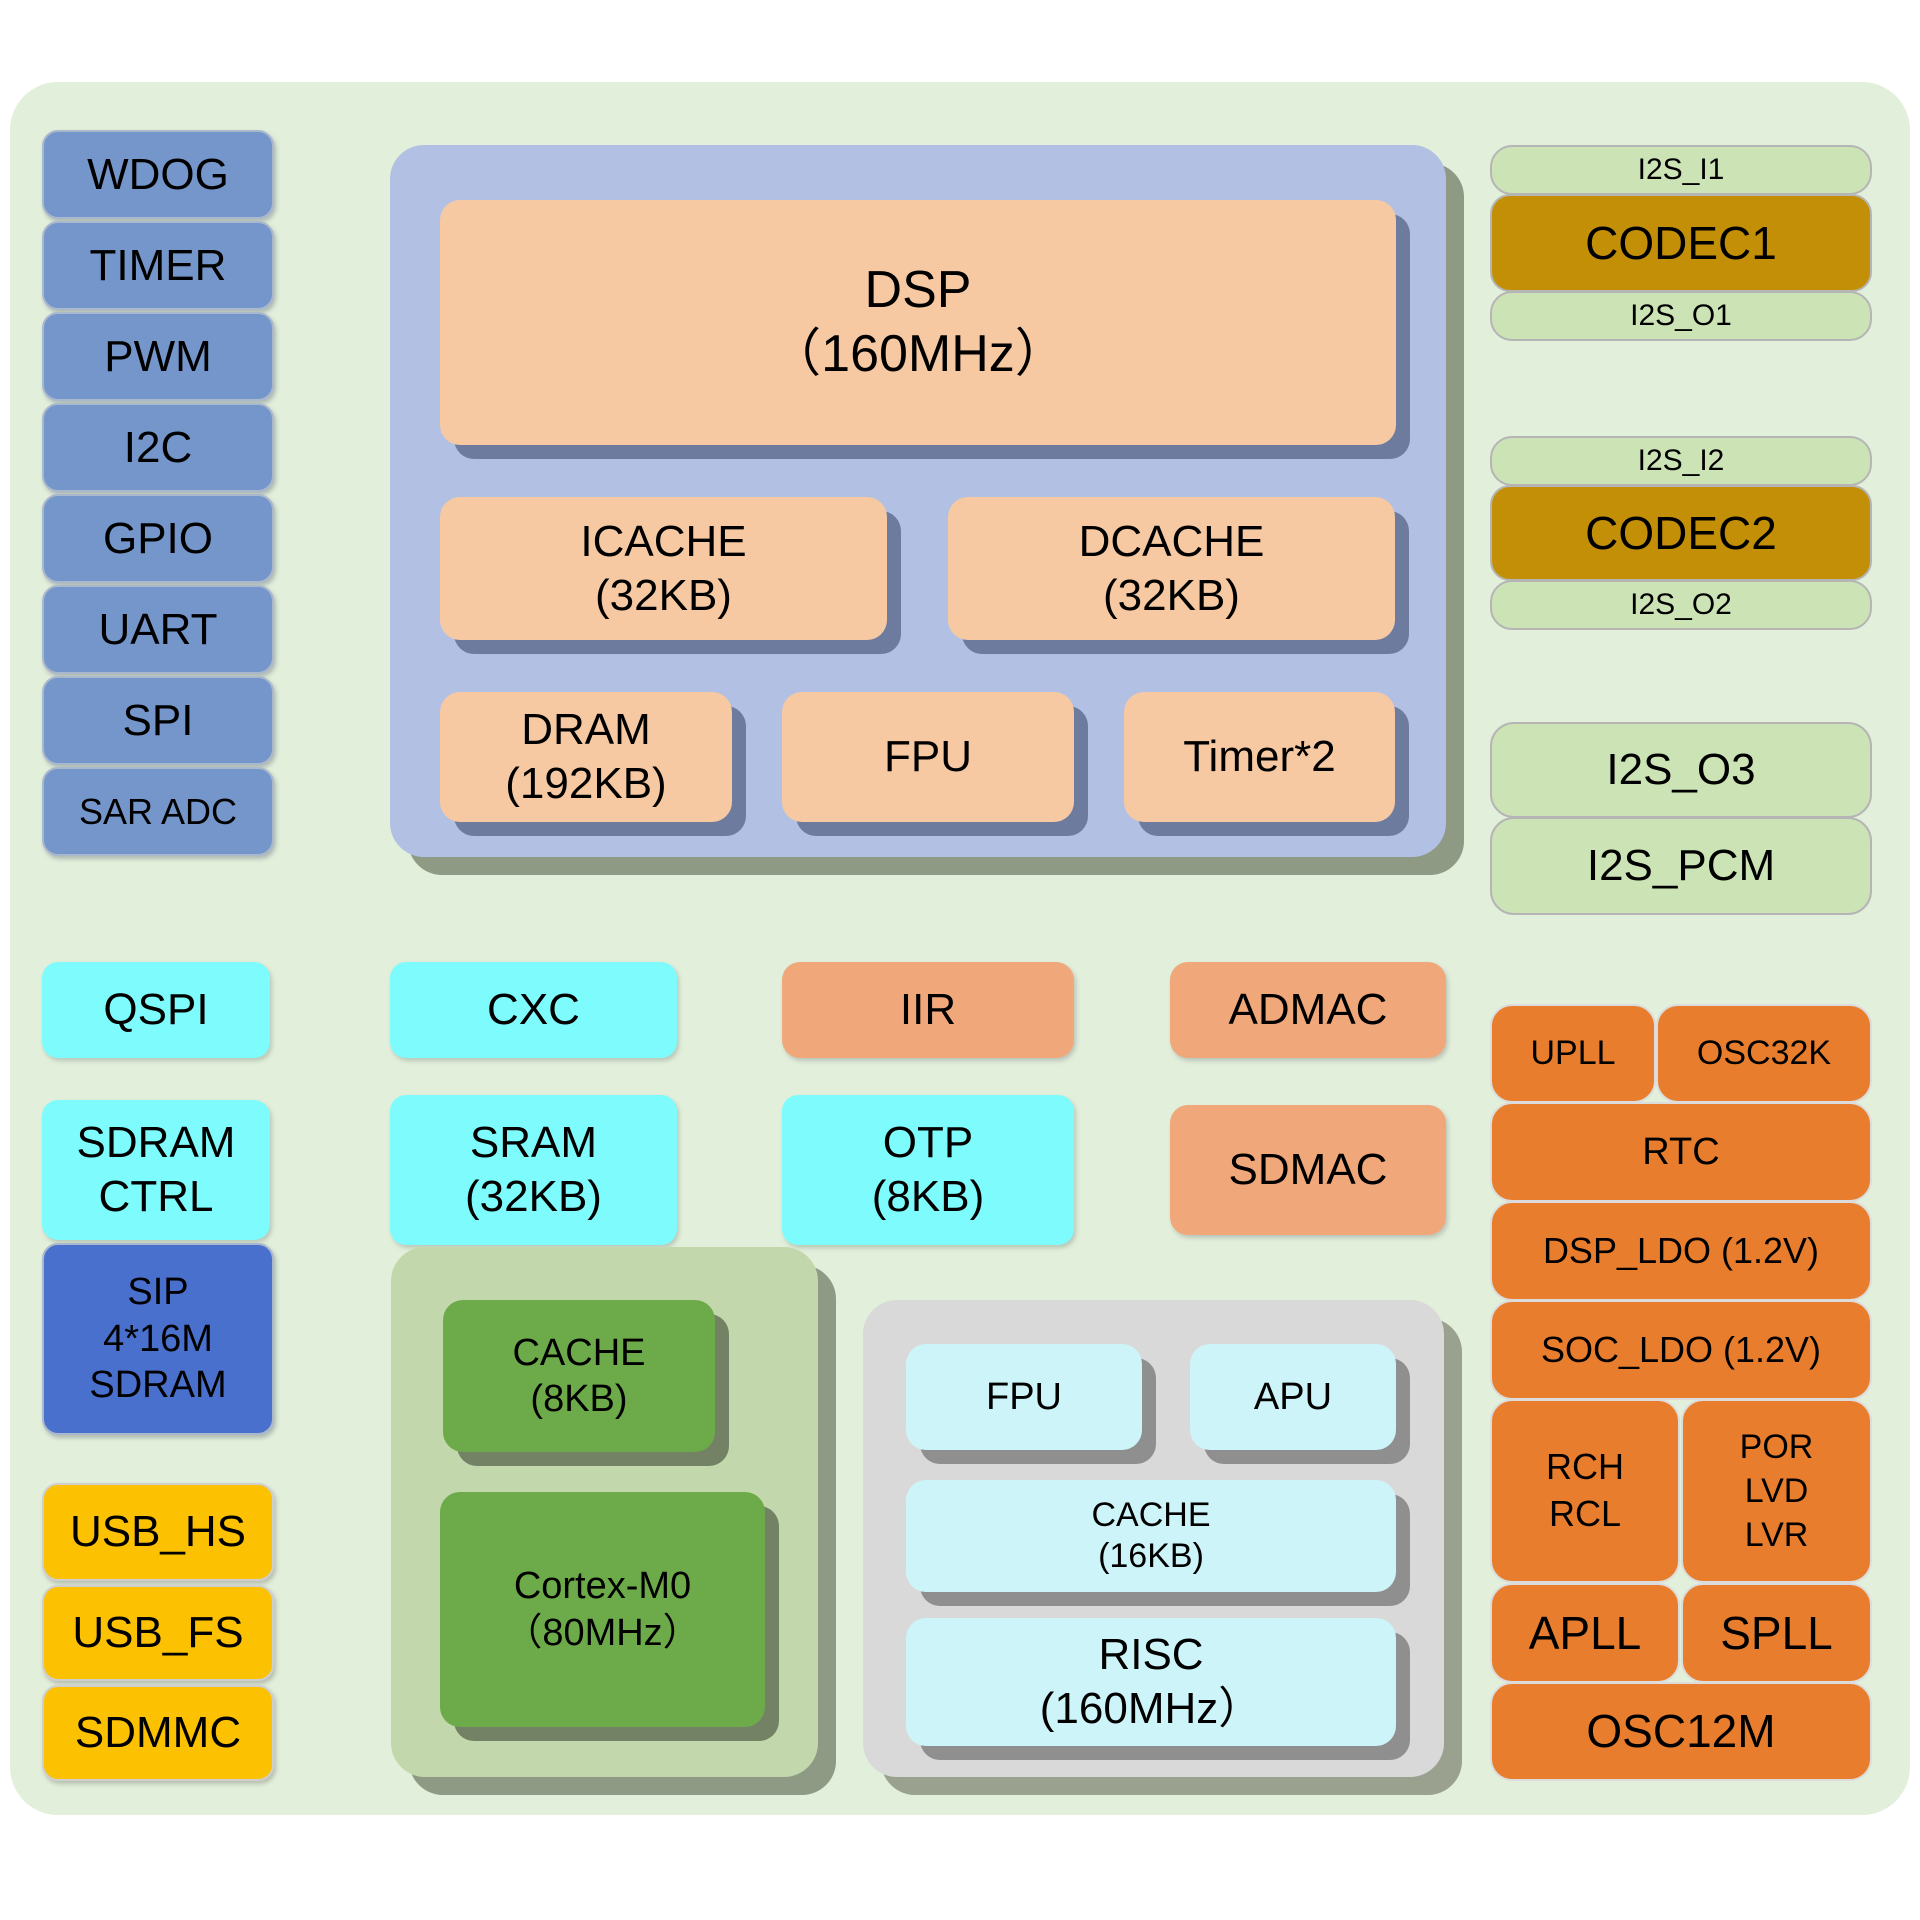 The height and width of the screenshot is (1920, 1920). I want to click on block-spll: SPLL, so click(1776, 1633).